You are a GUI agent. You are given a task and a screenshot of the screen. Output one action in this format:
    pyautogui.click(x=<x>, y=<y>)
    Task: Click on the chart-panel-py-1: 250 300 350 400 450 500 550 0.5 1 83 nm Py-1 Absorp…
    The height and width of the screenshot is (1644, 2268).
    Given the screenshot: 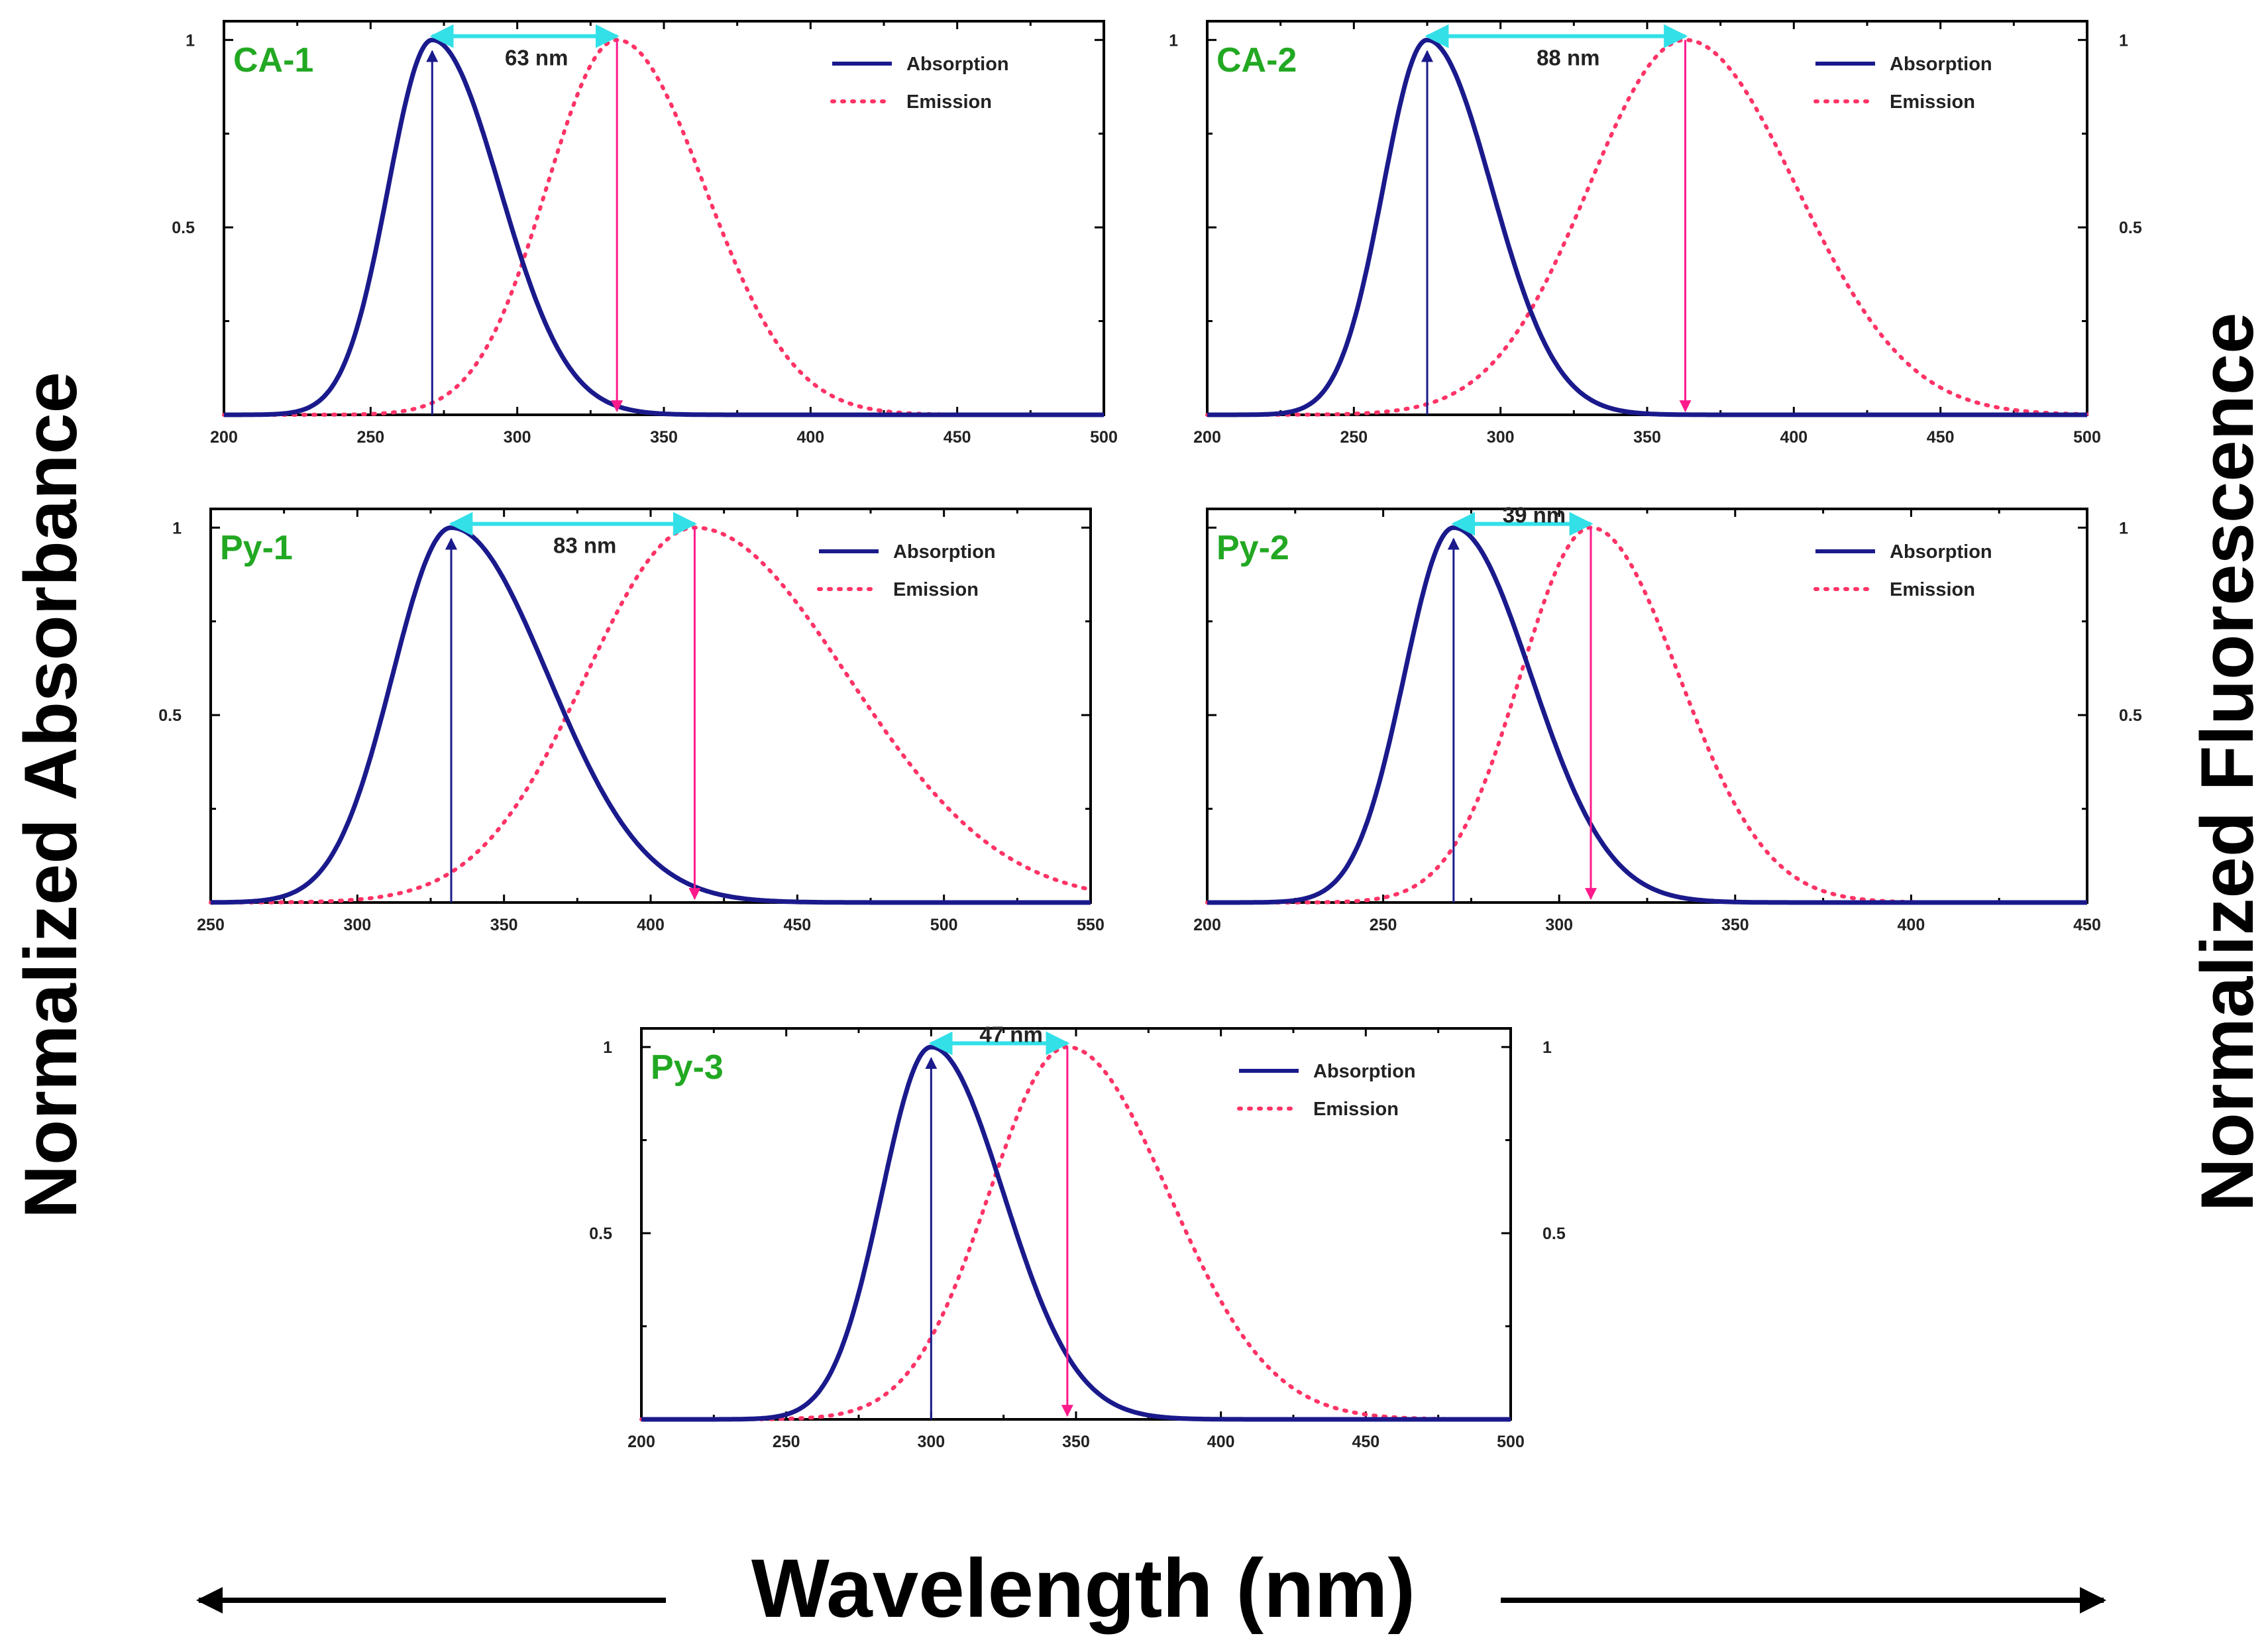 What is the action you would take?
    pyautogui.click(x=631, y=721)
    